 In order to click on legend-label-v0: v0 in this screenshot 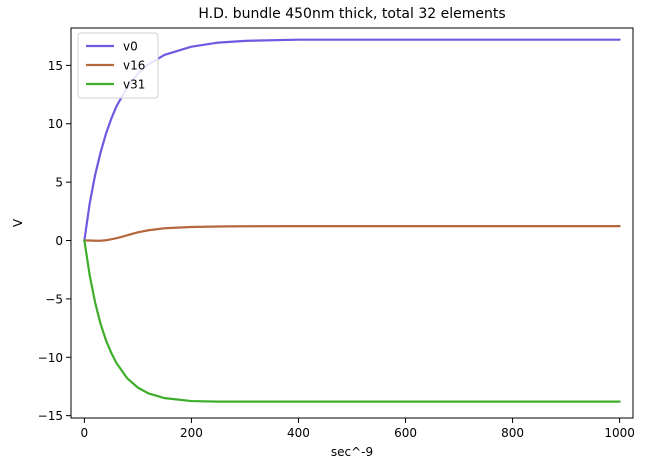, I will do `click(130, 47)`.